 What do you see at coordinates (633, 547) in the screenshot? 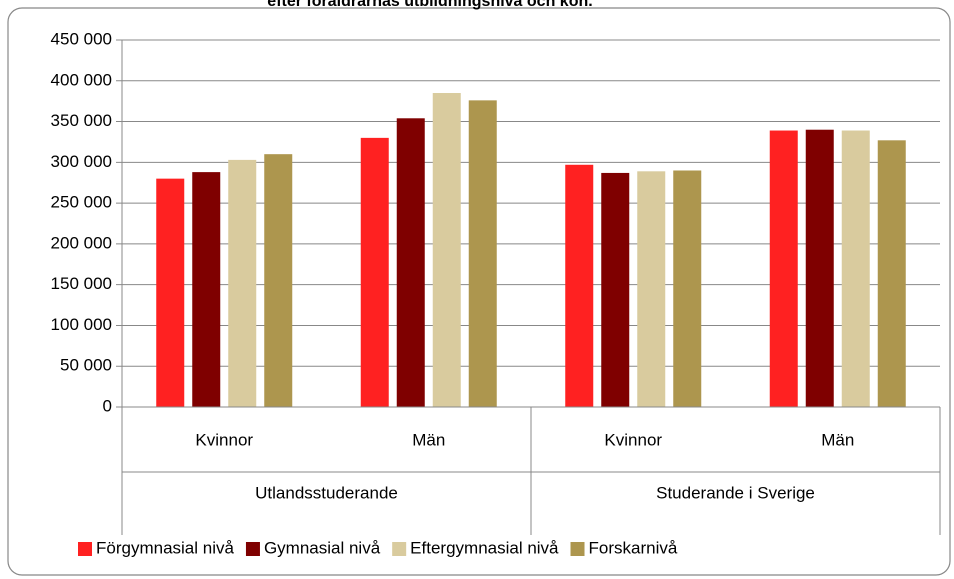
I see `legend-label: Forskarnivå` at bounding box center [633, 547].